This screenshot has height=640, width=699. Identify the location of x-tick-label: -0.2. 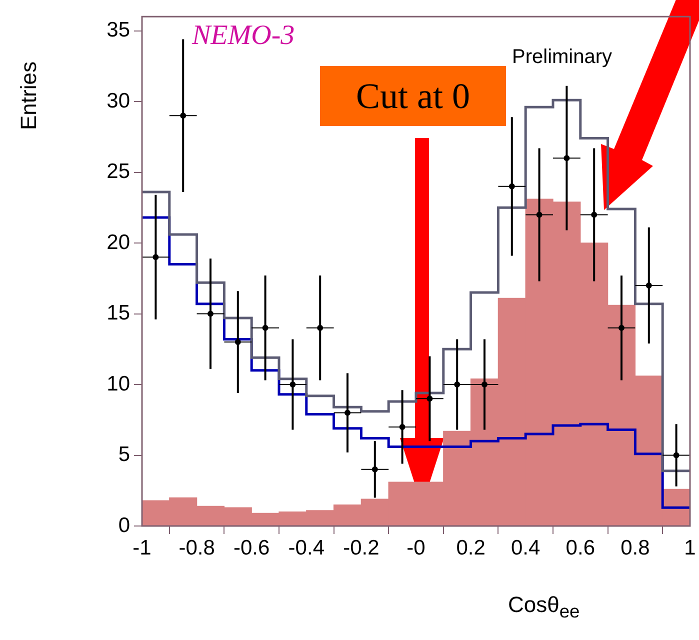
(361, 548).